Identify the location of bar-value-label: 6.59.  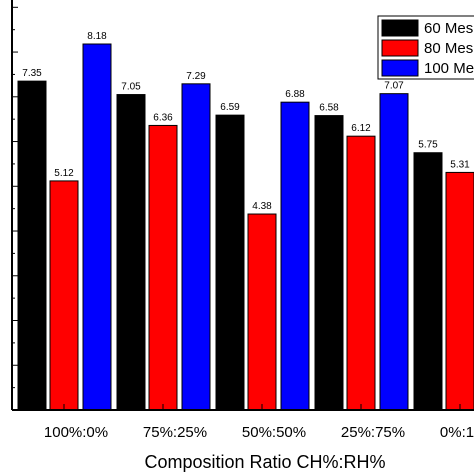
(230, 107).